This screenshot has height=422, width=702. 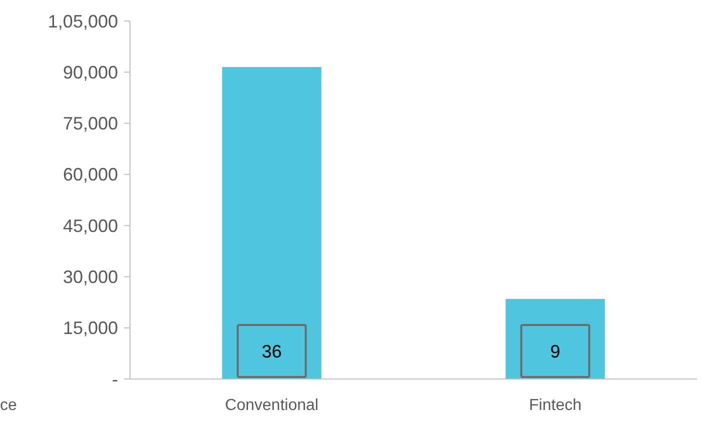 I want to click on annotation: 36, so click(x=272, y=351).